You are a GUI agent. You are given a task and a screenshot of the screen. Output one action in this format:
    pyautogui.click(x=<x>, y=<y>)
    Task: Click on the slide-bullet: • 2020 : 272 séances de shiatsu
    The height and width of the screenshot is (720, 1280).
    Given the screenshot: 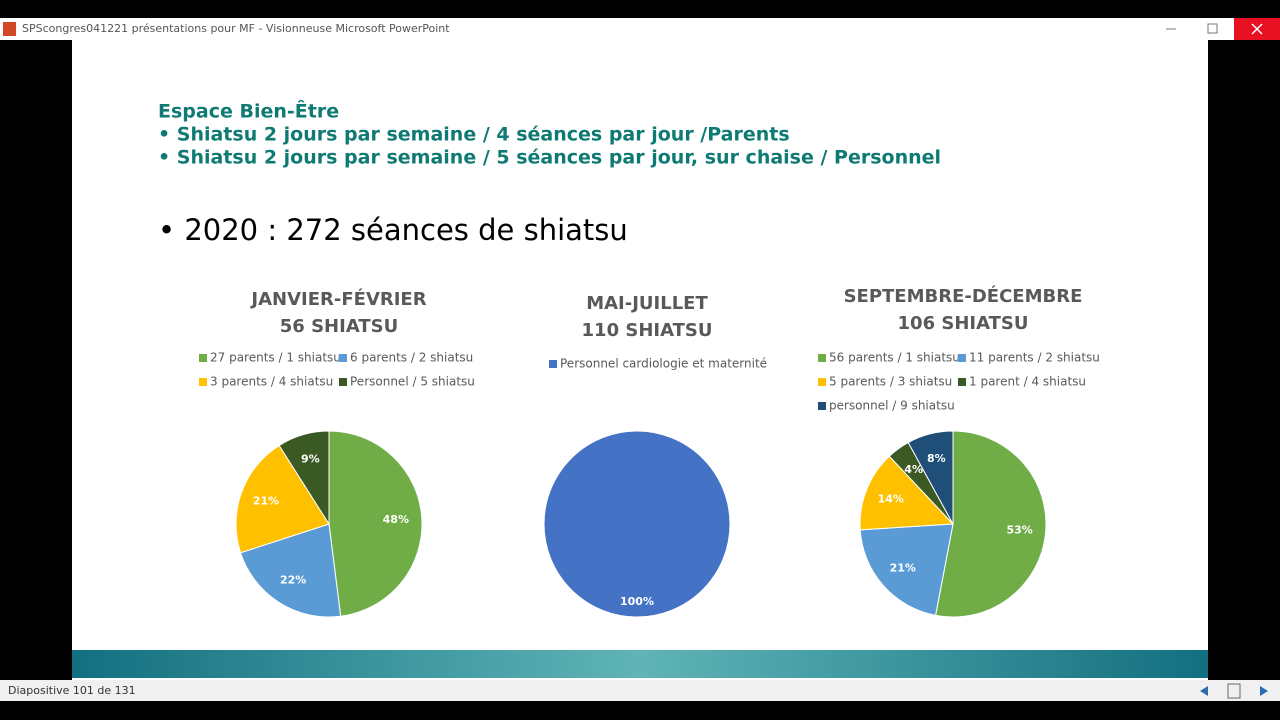 What is the action you would take?
    pyautogui.click(x=393, y=230)
    